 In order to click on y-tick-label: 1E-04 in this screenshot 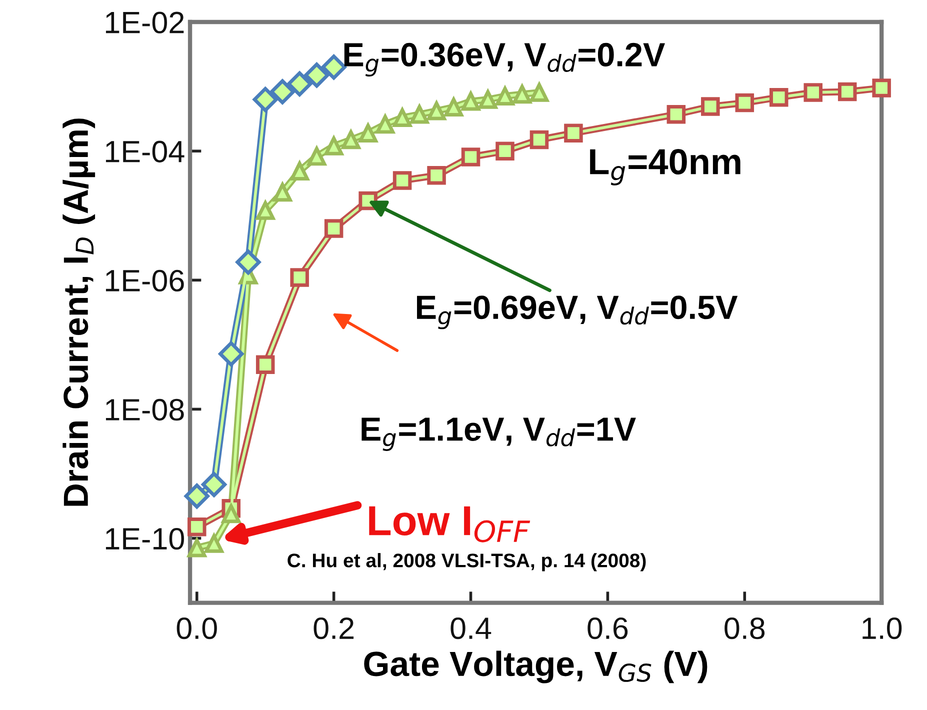, I will do `click(145, 151)`.